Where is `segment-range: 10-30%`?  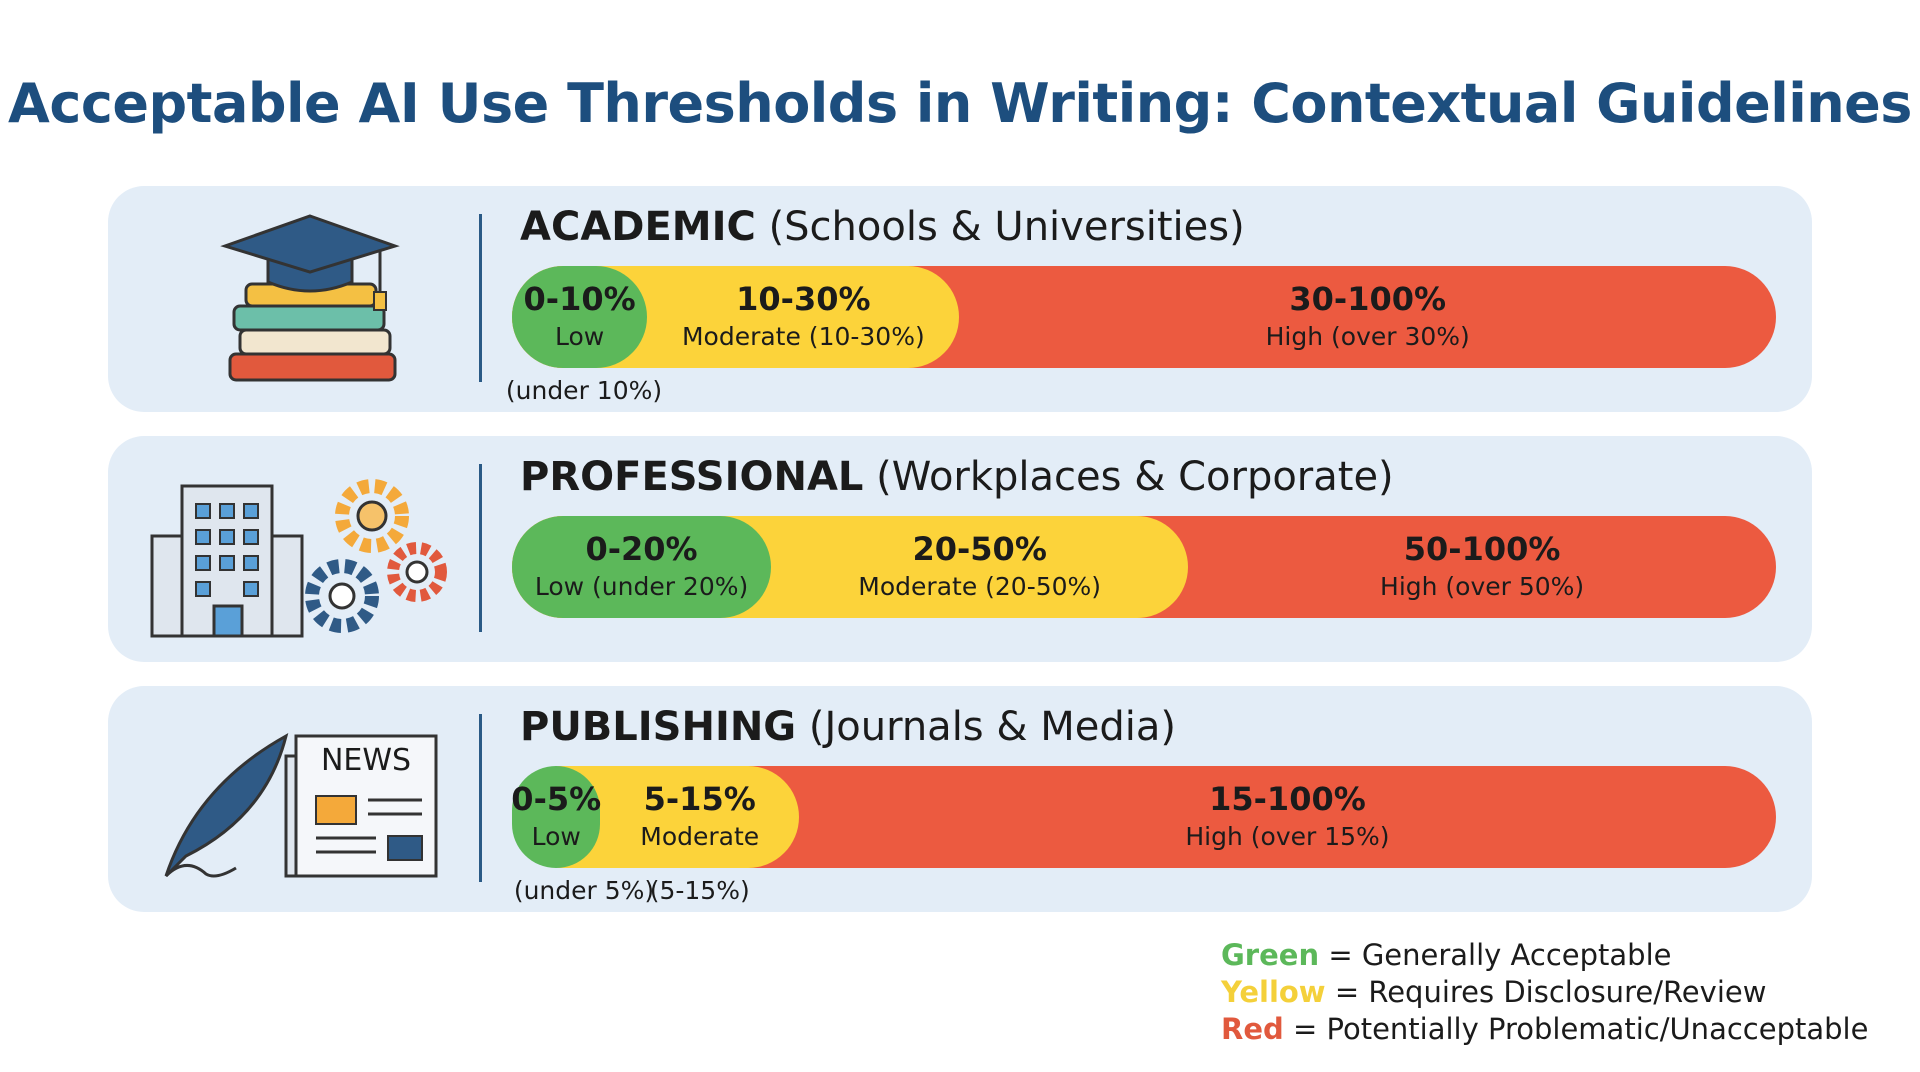 segment-range: 10-30% is located at coordinates (803, 299).